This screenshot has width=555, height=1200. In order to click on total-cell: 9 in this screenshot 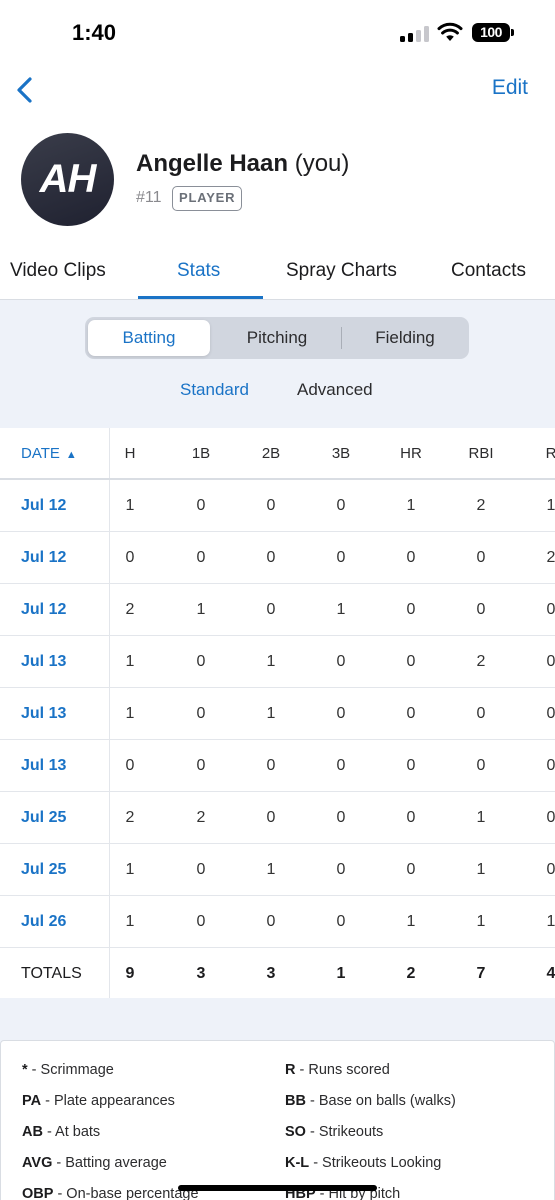, I will do `click(130, 973)`.